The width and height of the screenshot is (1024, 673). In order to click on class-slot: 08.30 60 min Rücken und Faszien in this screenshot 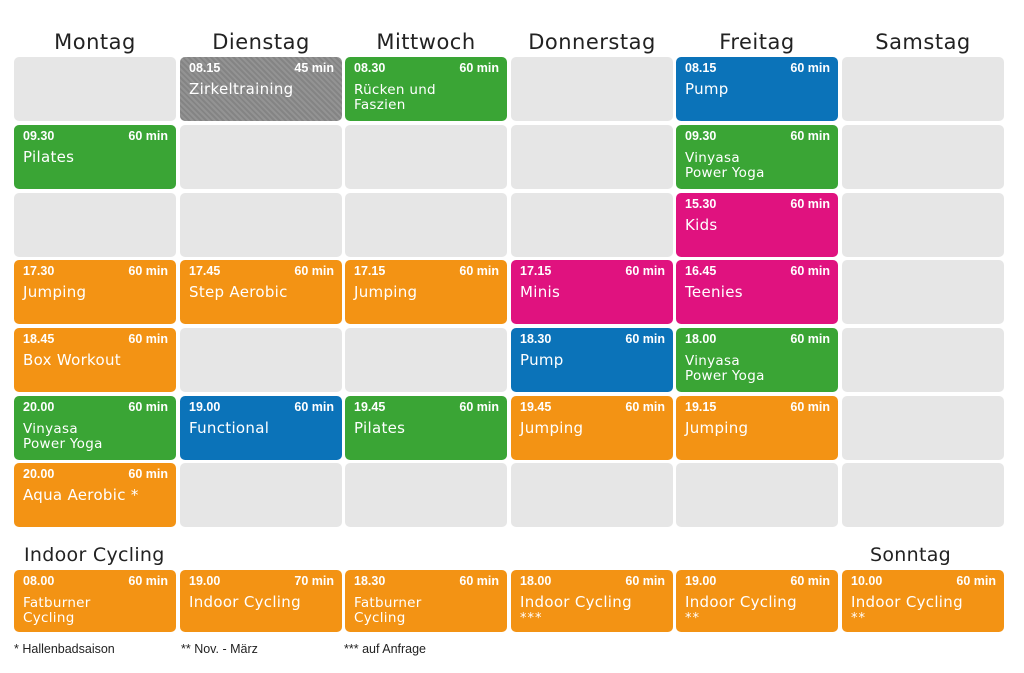, I will do `click(426, 89)`.